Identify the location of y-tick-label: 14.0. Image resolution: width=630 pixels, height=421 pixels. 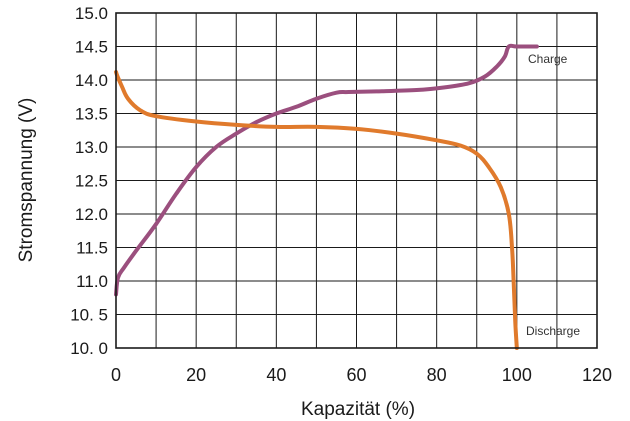
(91, 80).